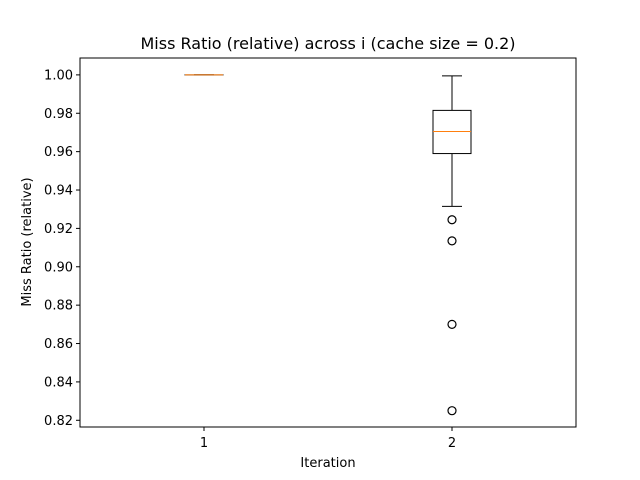  Describe the element at coordinates (204, 443) in the screenshot. I see `x-tick-label: 1` at that location.